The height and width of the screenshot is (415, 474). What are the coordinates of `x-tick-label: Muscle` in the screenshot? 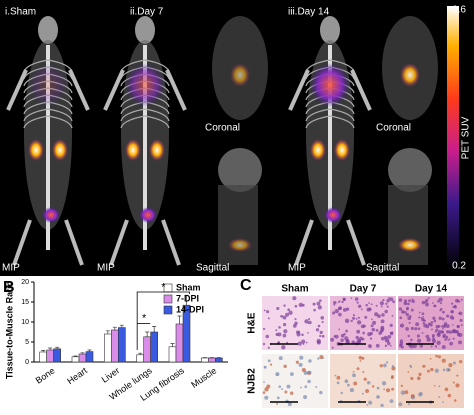 It's located at (203, 377).